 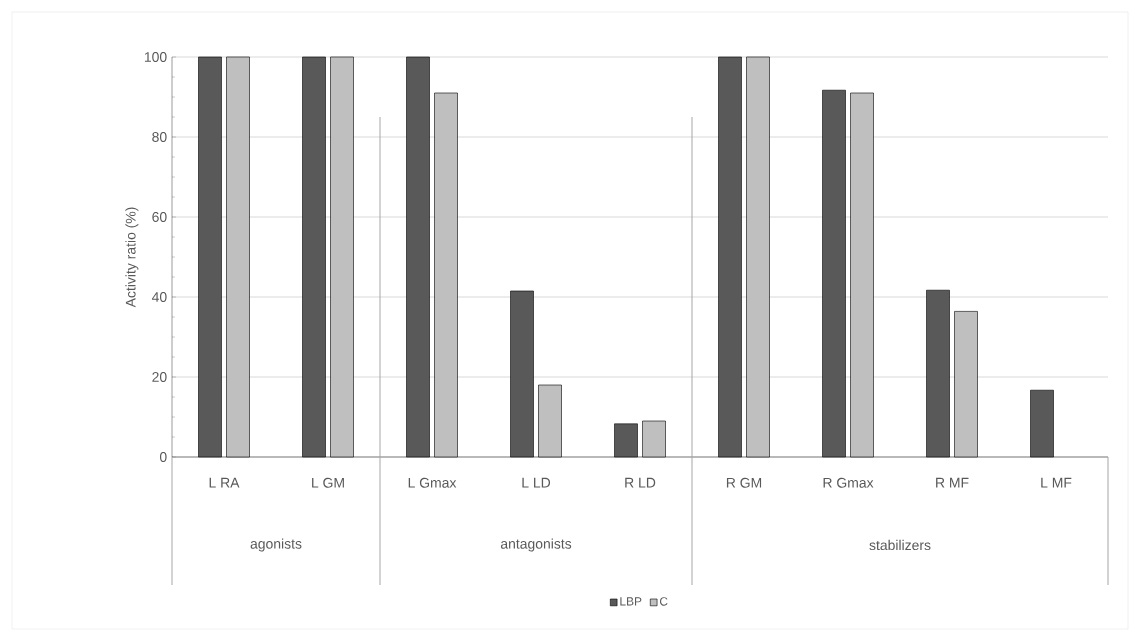 I want to click on legend-label: C, so click(x=663, y=601).